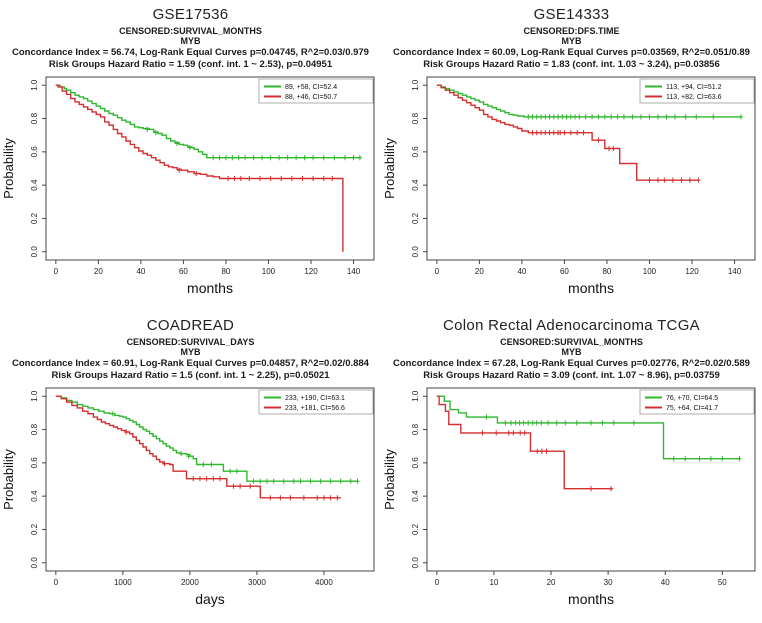 The image size is (762, 623). Describe the element at coordinates (692, 408) in the screenshot. I see `svg-text: 75, +64, CI=41.7` at that location.